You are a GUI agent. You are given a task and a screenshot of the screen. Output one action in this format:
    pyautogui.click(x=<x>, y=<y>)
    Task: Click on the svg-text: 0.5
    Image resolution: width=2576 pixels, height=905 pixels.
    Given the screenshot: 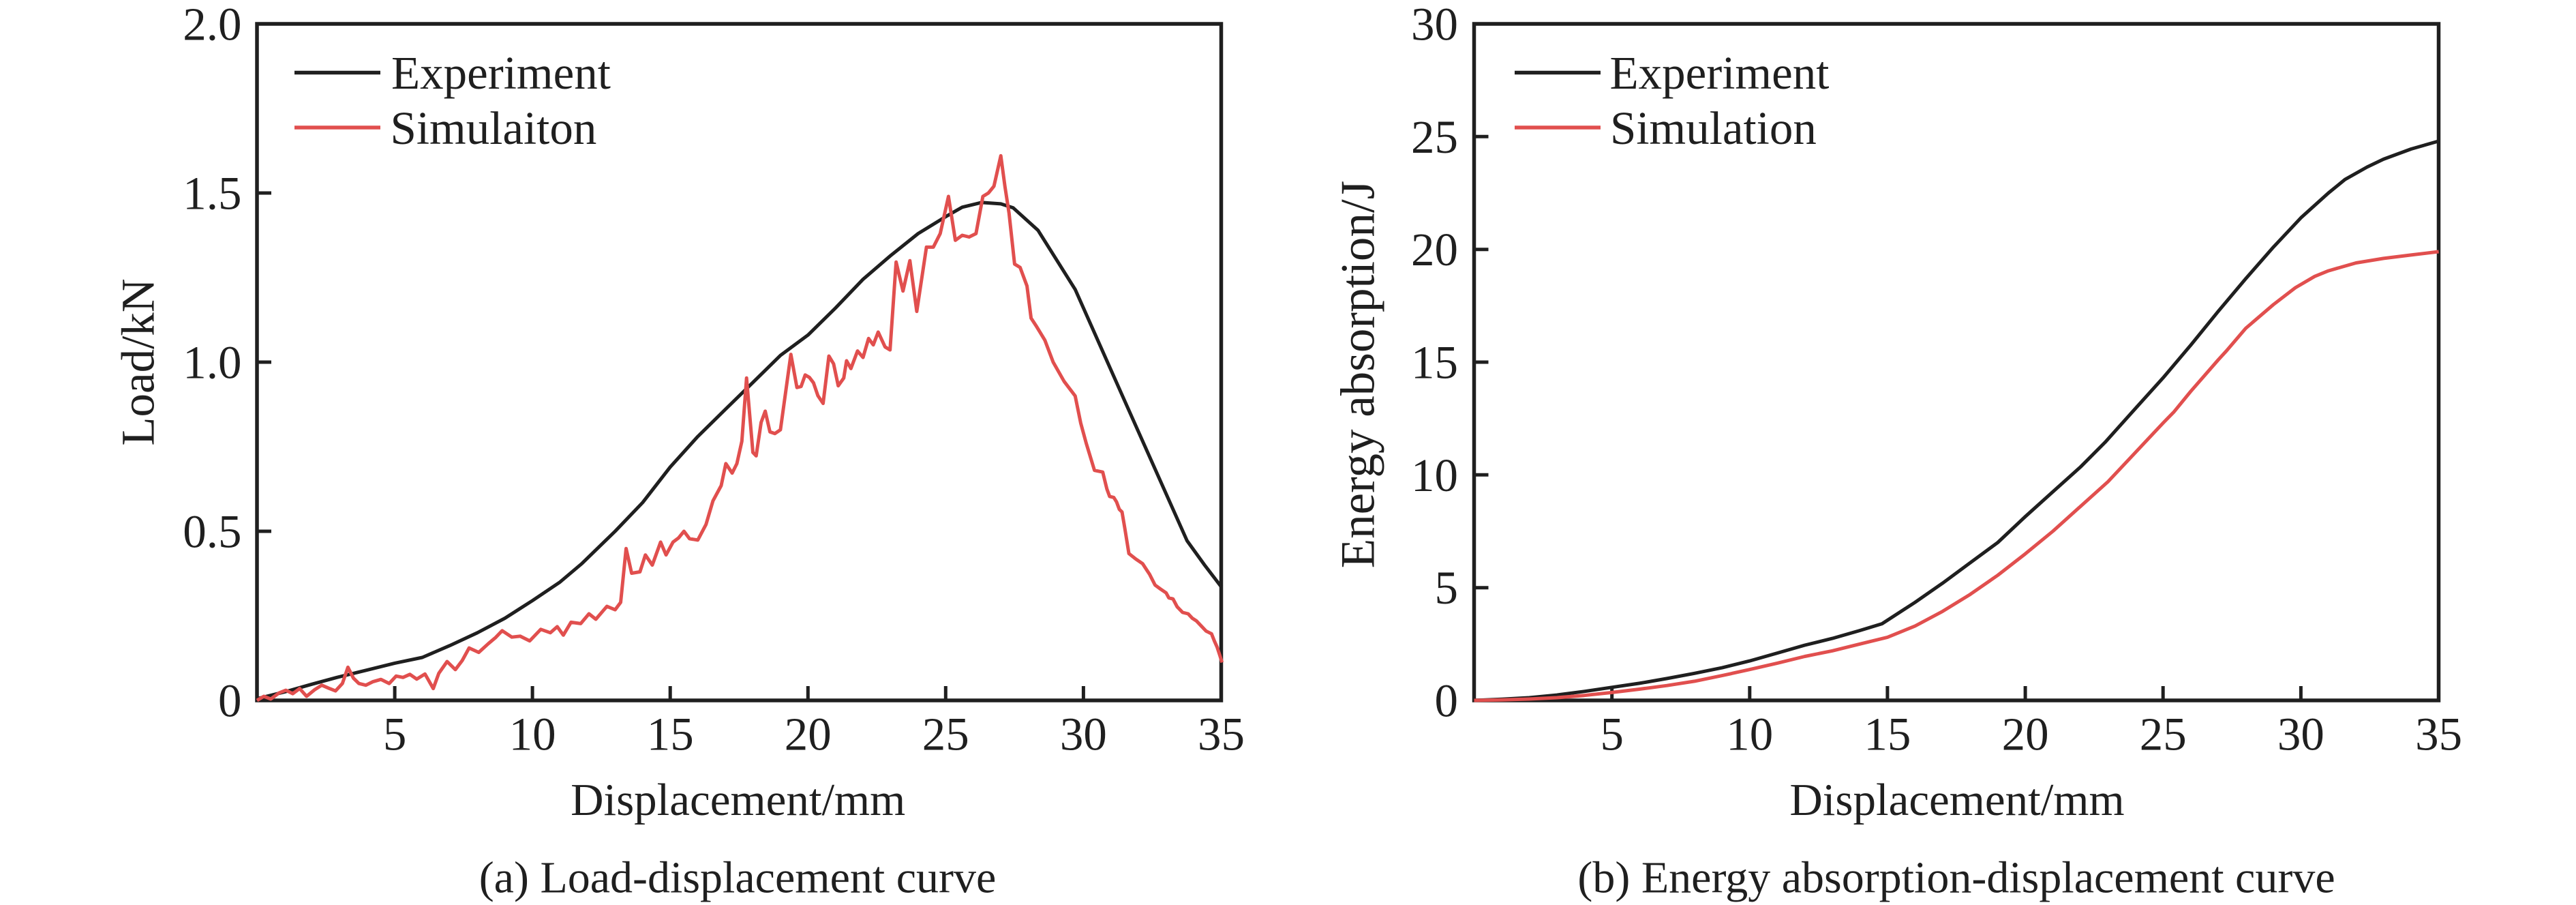 What is the action you would take?
    pyautogui.click(x=212, y=532)
    